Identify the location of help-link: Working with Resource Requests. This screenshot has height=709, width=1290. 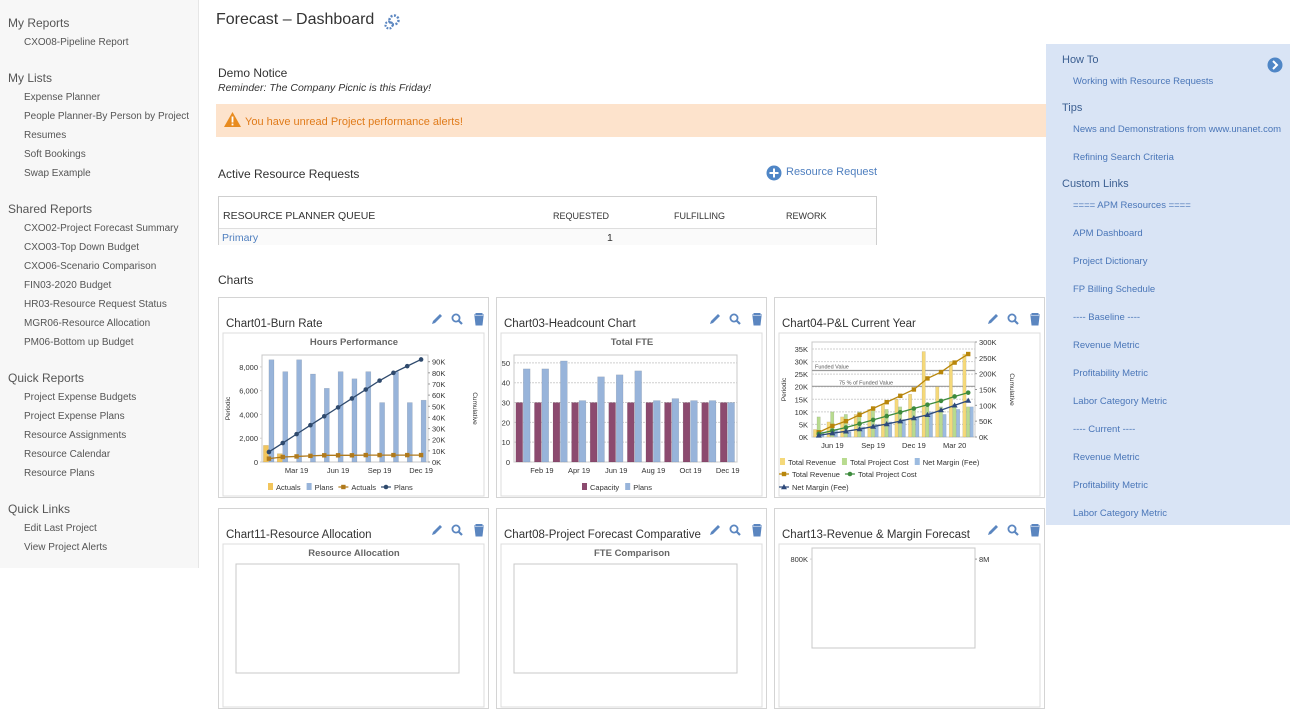
(1143, 81).